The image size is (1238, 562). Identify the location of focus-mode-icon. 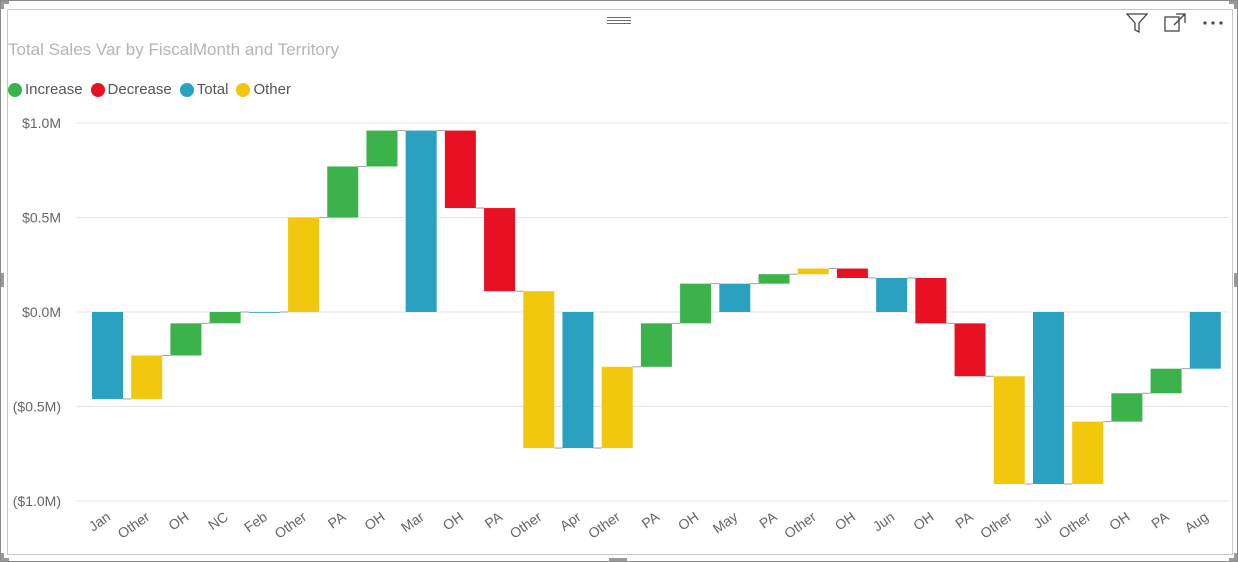
(1175, 23).